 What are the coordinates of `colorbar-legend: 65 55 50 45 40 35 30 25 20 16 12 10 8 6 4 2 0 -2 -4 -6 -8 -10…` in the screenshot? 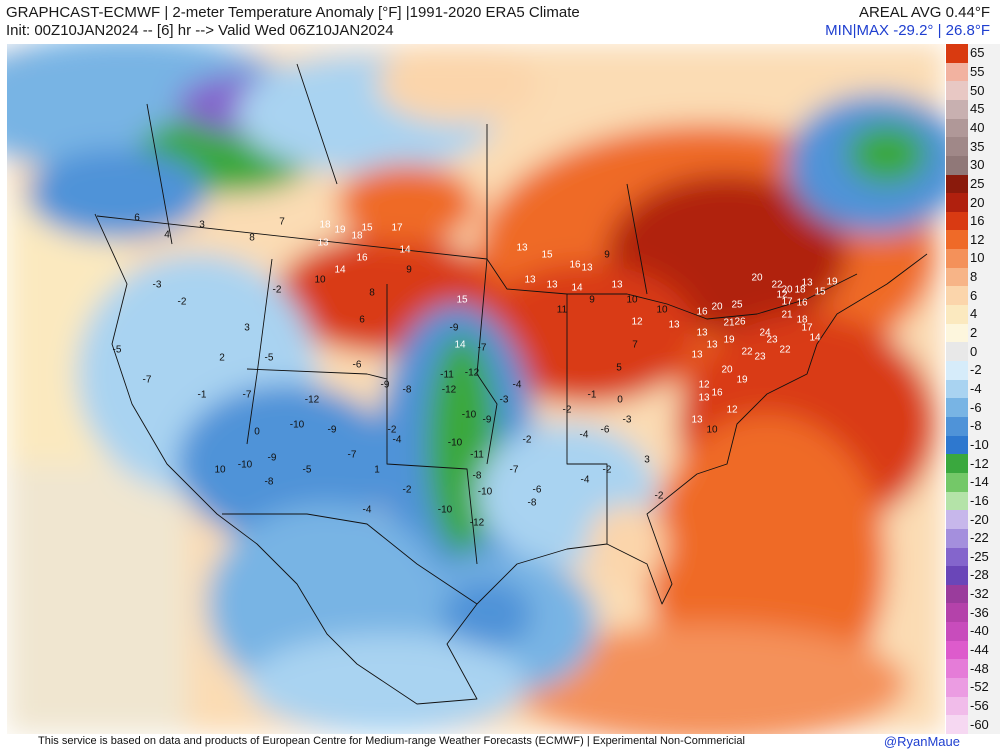 It's located at (973, 389).